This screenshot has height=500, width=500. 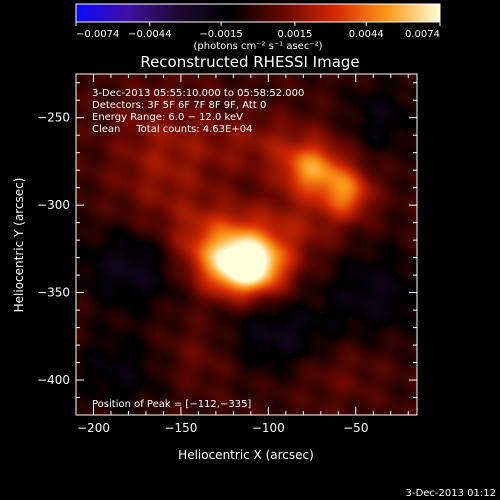 What do you see at coordinates (198, 93) in the screenshot?
I see `time-range-label: 3-Dec-2013 05:55:10.000 to 05:58:52.000` at bounding box center [198, 93].